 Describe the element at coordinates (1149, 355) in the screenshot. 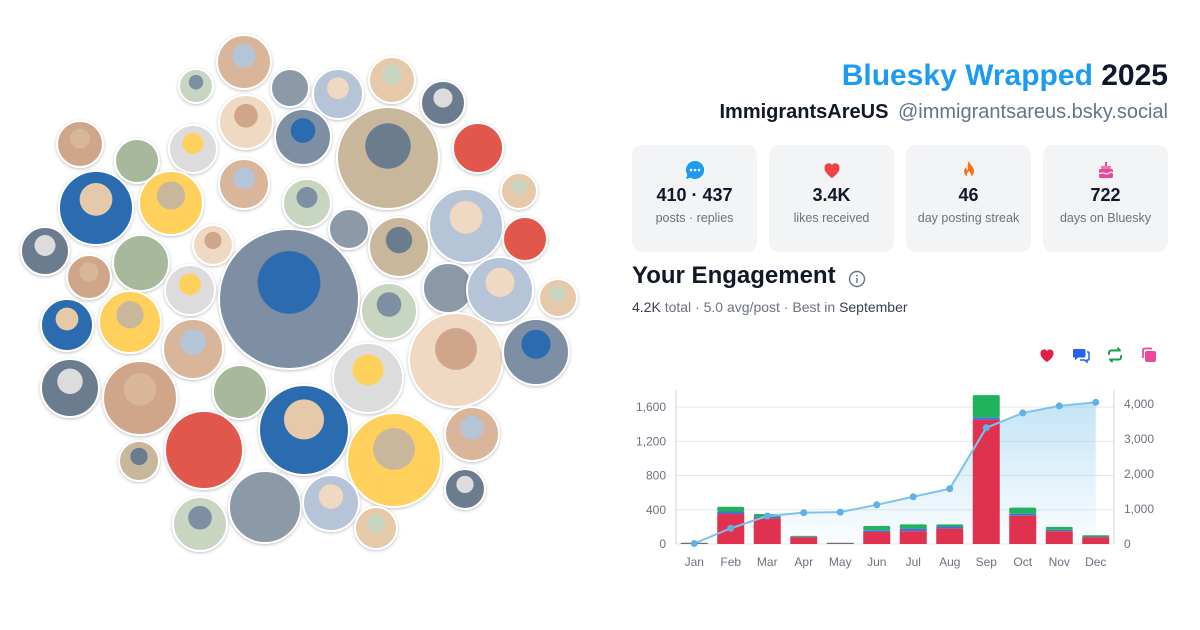

I see `quote-icon` at that location.